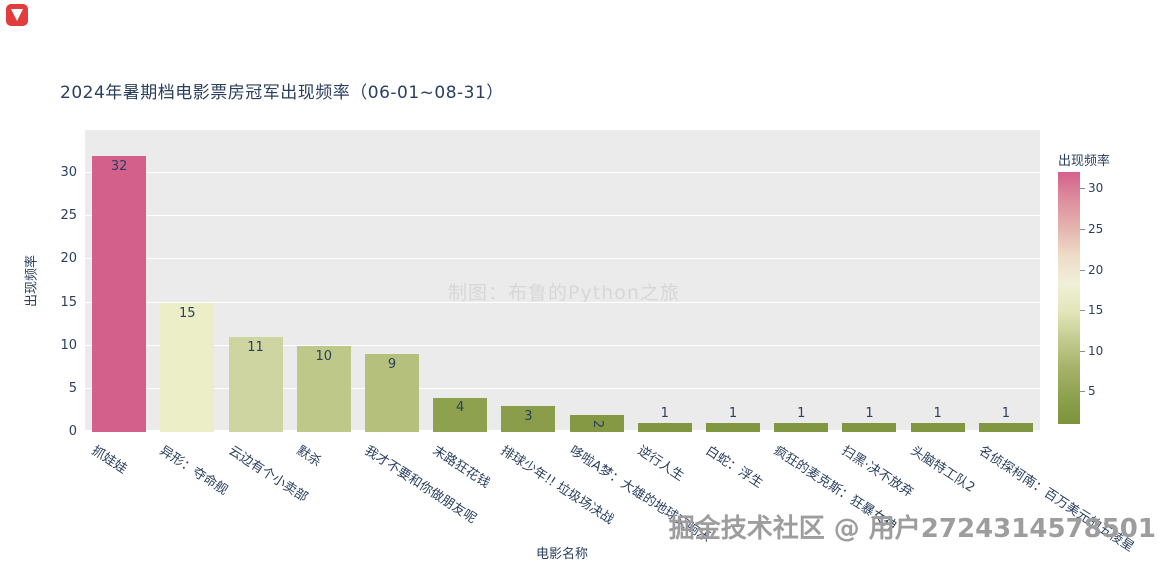 The height and width of the screenshot is (566, 1160). What do you see at coordinates (734, 467) in the screenshot?
I see `x-tick-label: 白蛇：浮生` at bounding box center [734, 467].